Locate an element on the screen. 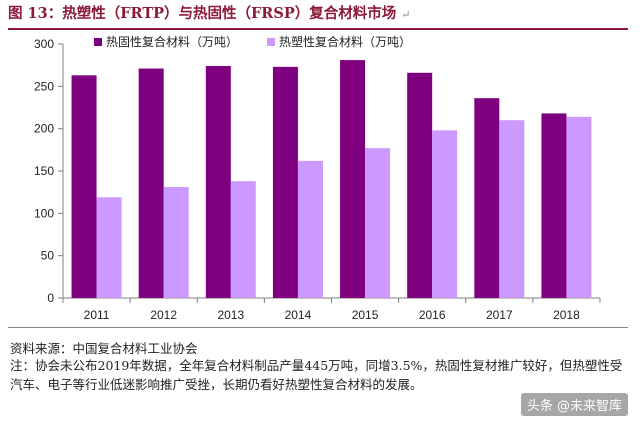 This screenshot has height=424, width=640. y-tick-label: 300 is located at coordinates (44, 44).